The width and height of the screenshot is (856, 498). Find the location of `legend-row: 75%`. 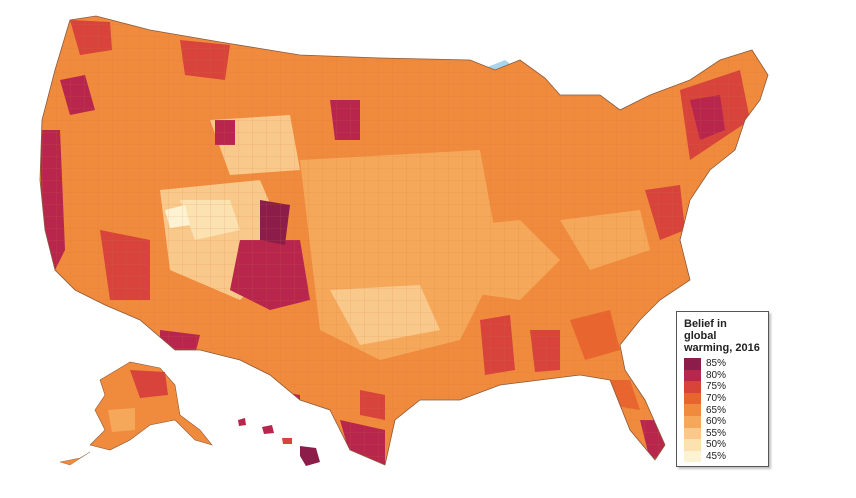

legend-row: 75% is located at coordinates (723, 387).